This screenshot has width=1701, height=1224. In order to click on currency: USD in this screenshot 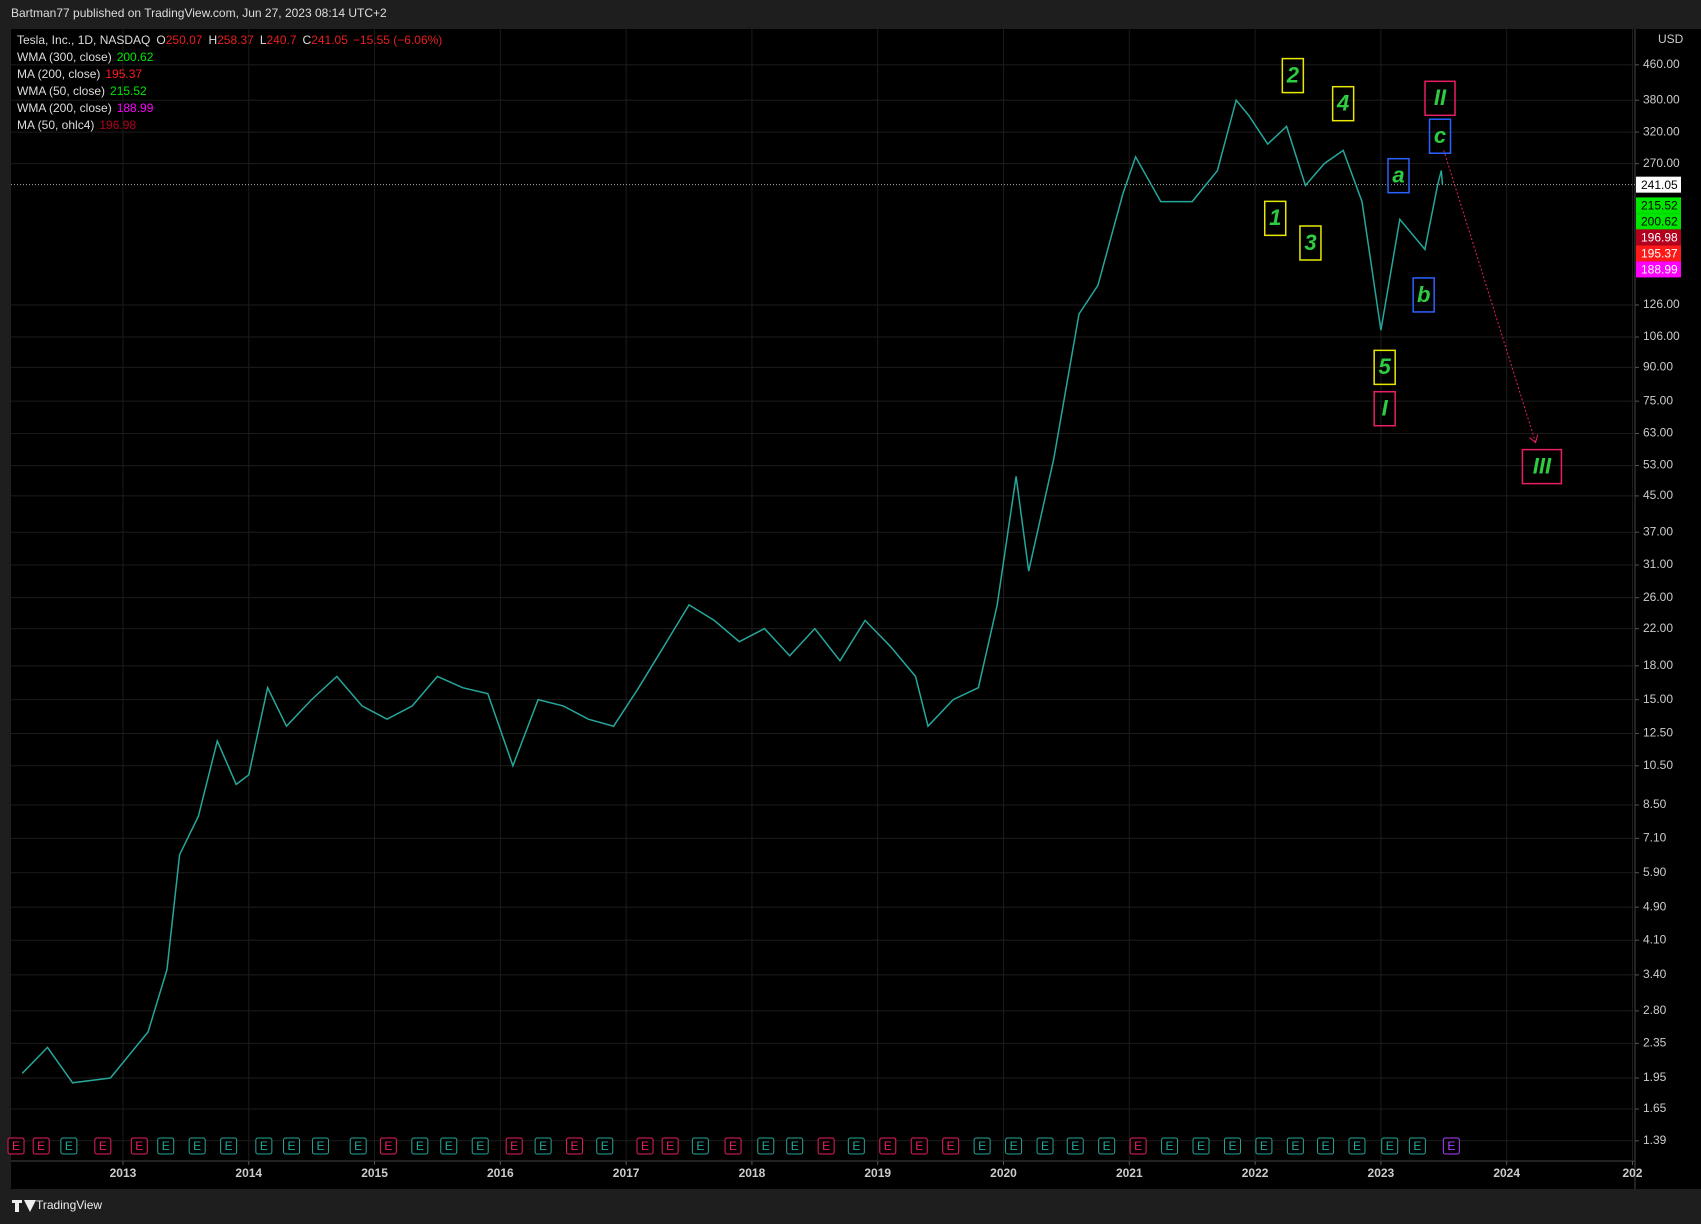, I will do `click(1671, 39)`.